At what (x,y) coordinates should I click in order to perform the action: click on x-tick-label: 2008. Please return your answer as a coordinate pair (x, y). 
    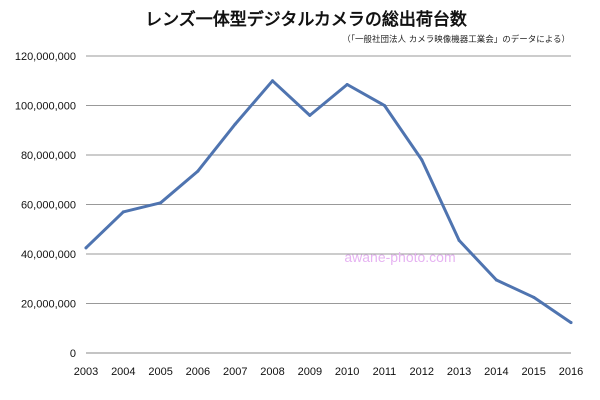
    Looking at the image, I should click on (272, 372).